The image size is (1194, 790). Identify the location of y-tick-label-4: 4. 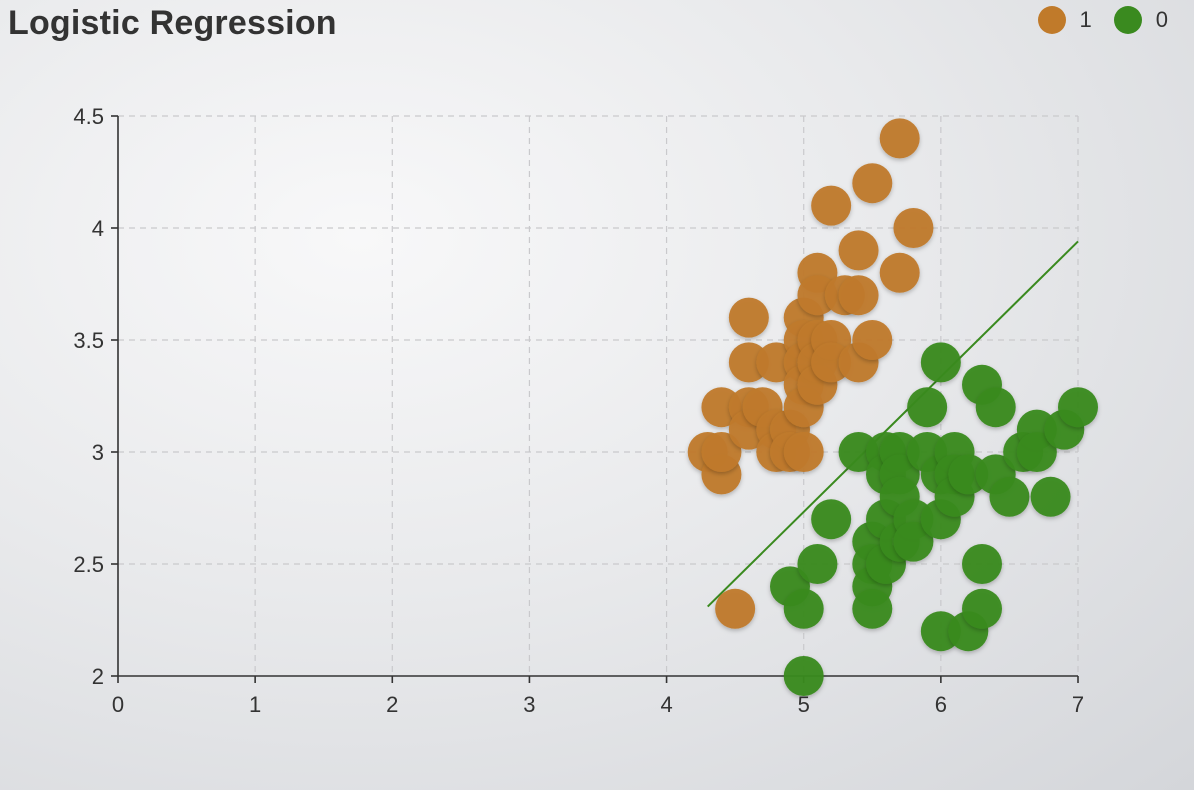
(98, 228).